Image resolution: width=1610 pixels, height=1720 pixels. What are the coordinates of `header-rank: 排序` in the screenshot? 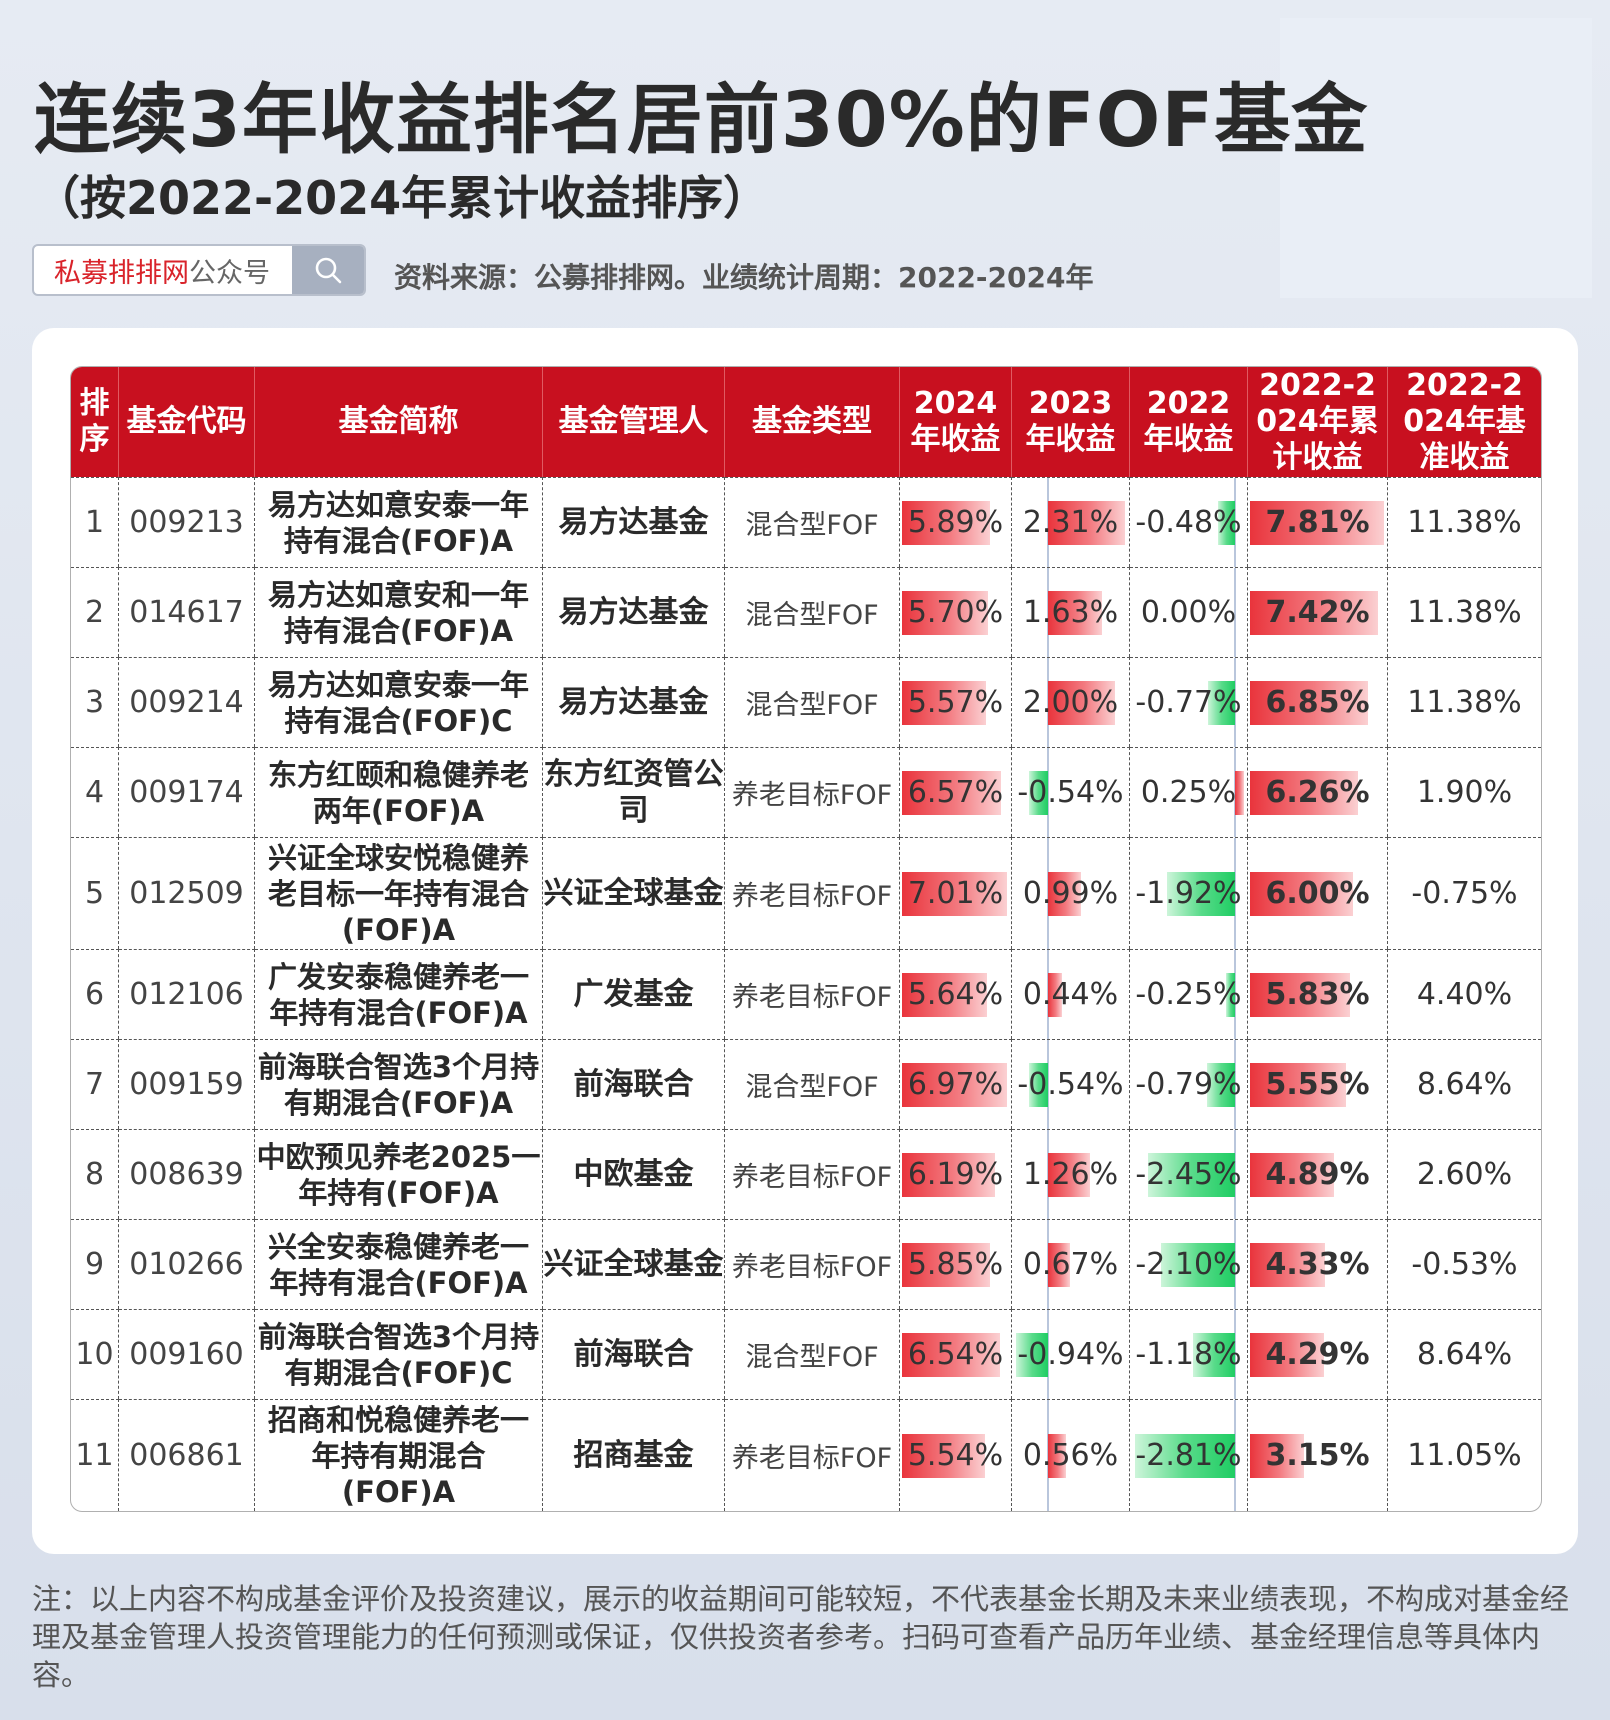 It's located at (95, 422).